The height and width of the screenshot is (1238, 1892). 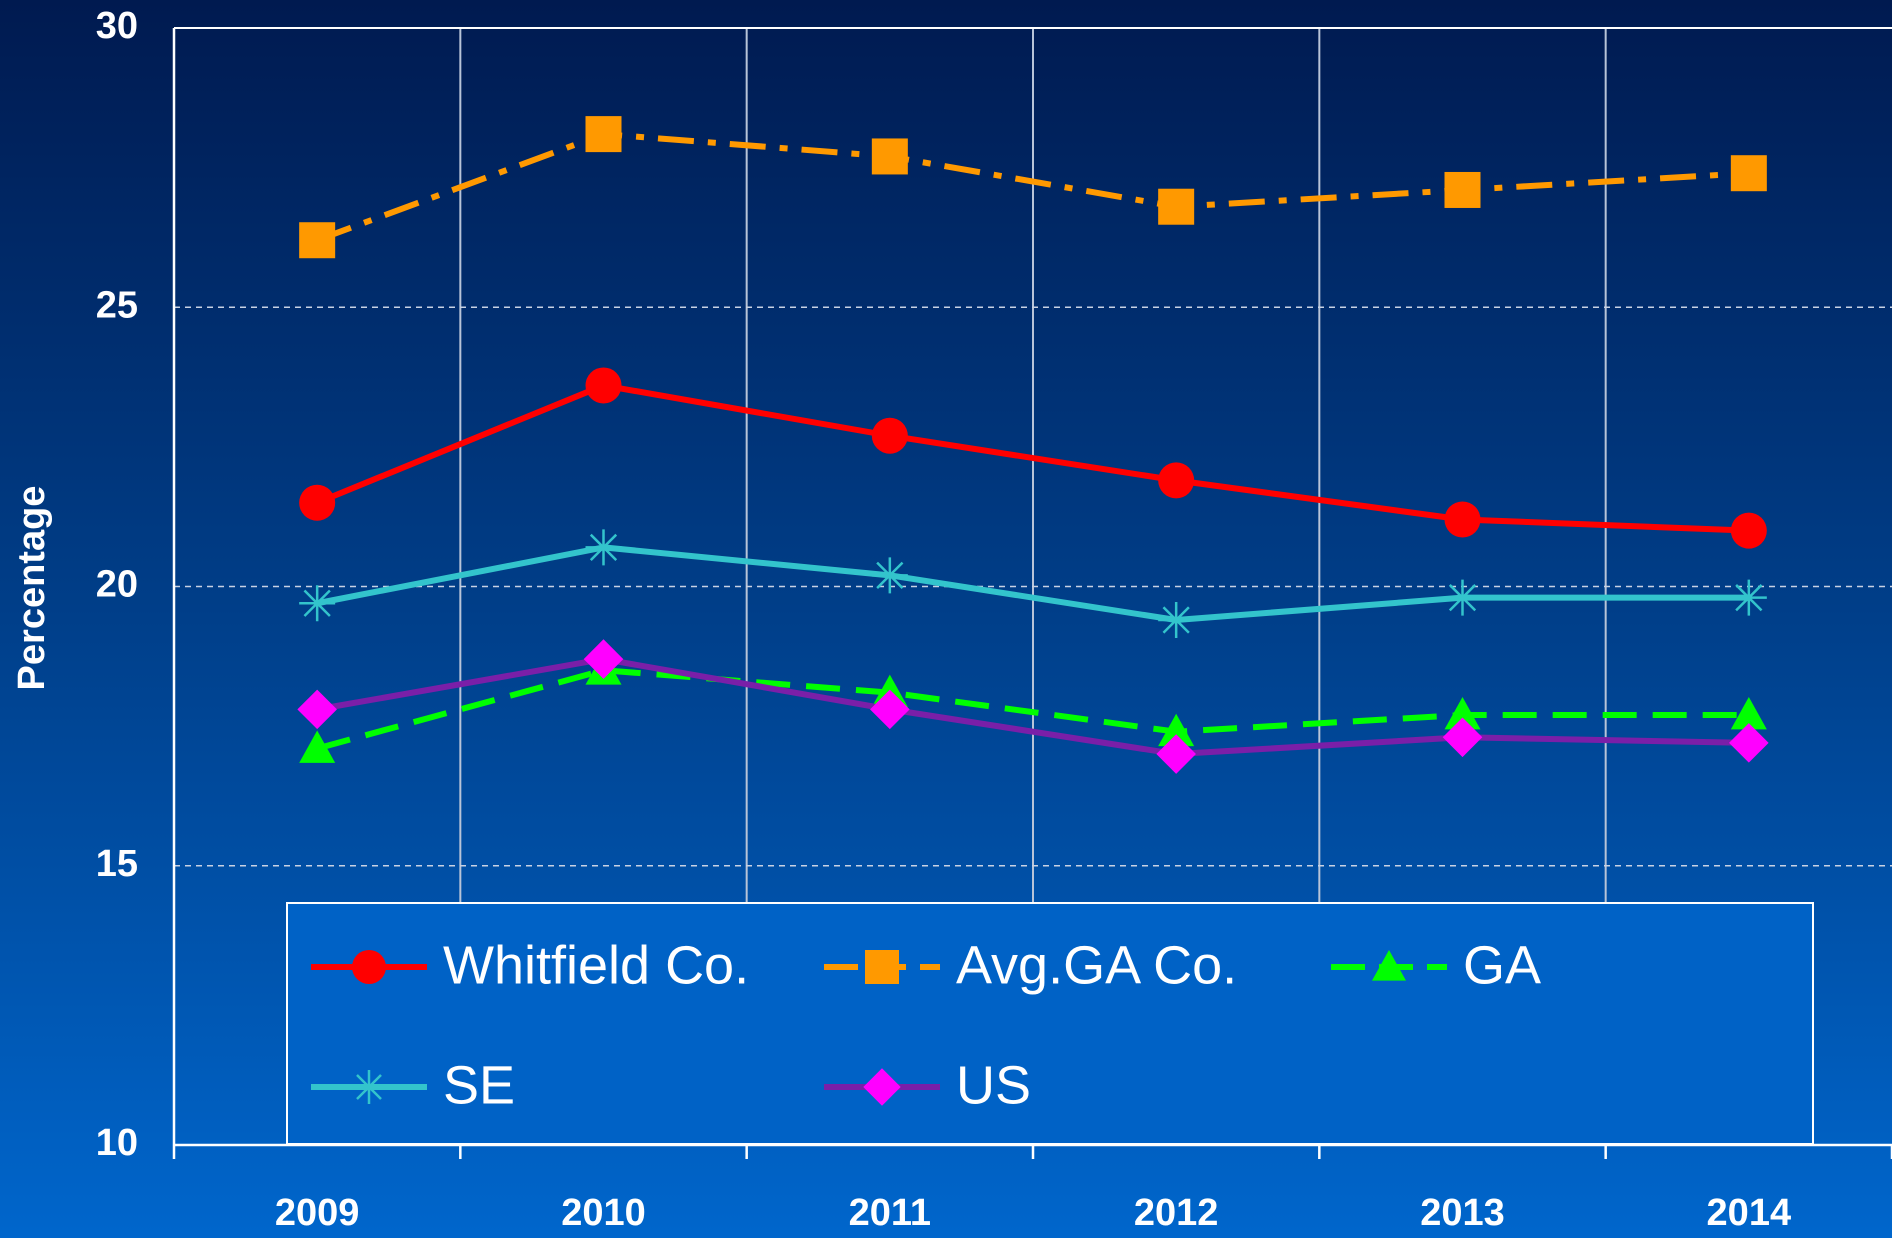 I want to click on x-tick-label: 2009, so click(x=317, y=1213).